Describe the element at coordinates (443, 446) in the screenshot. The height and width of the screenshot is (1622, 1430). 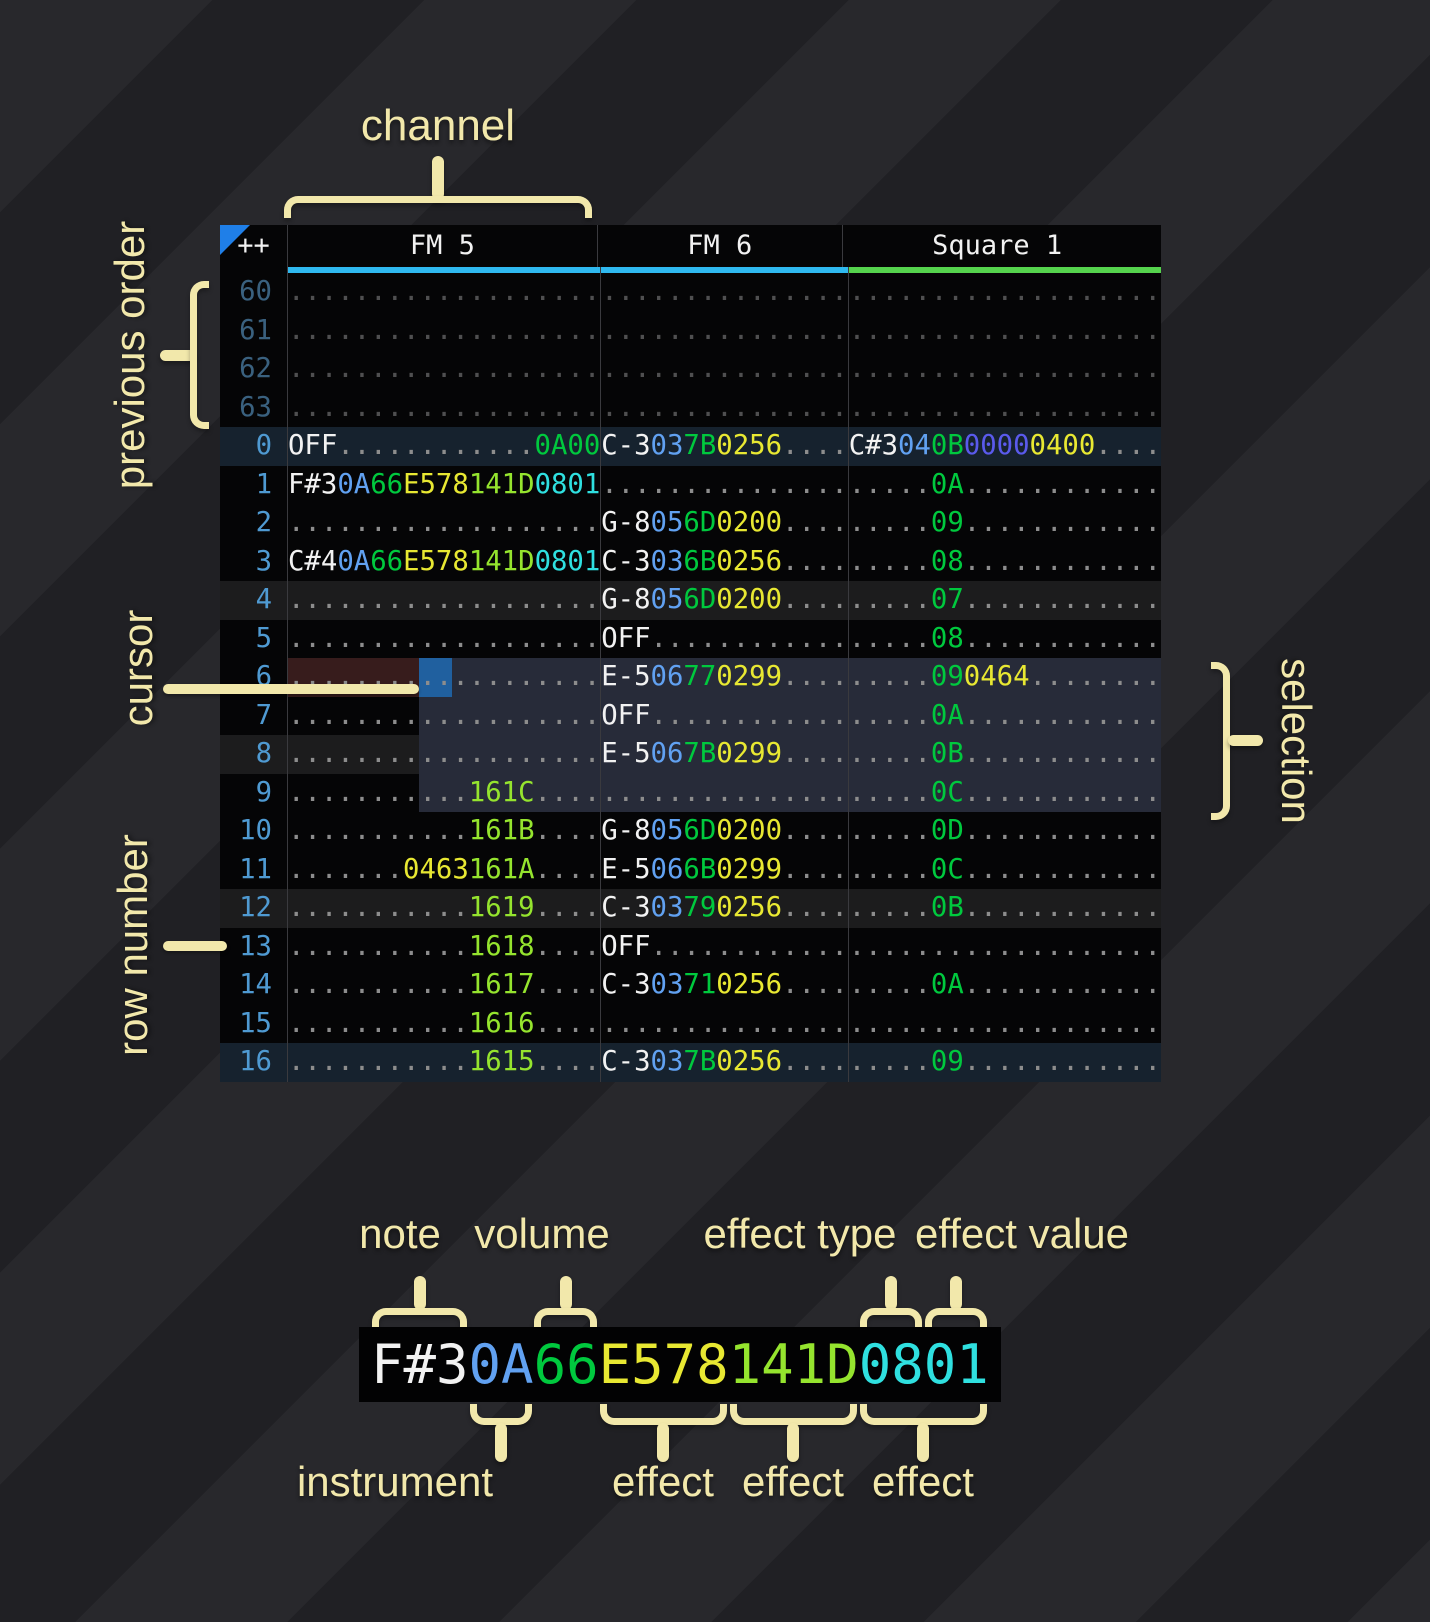
I see `pattern-cell: OFF............0A00` at that location.